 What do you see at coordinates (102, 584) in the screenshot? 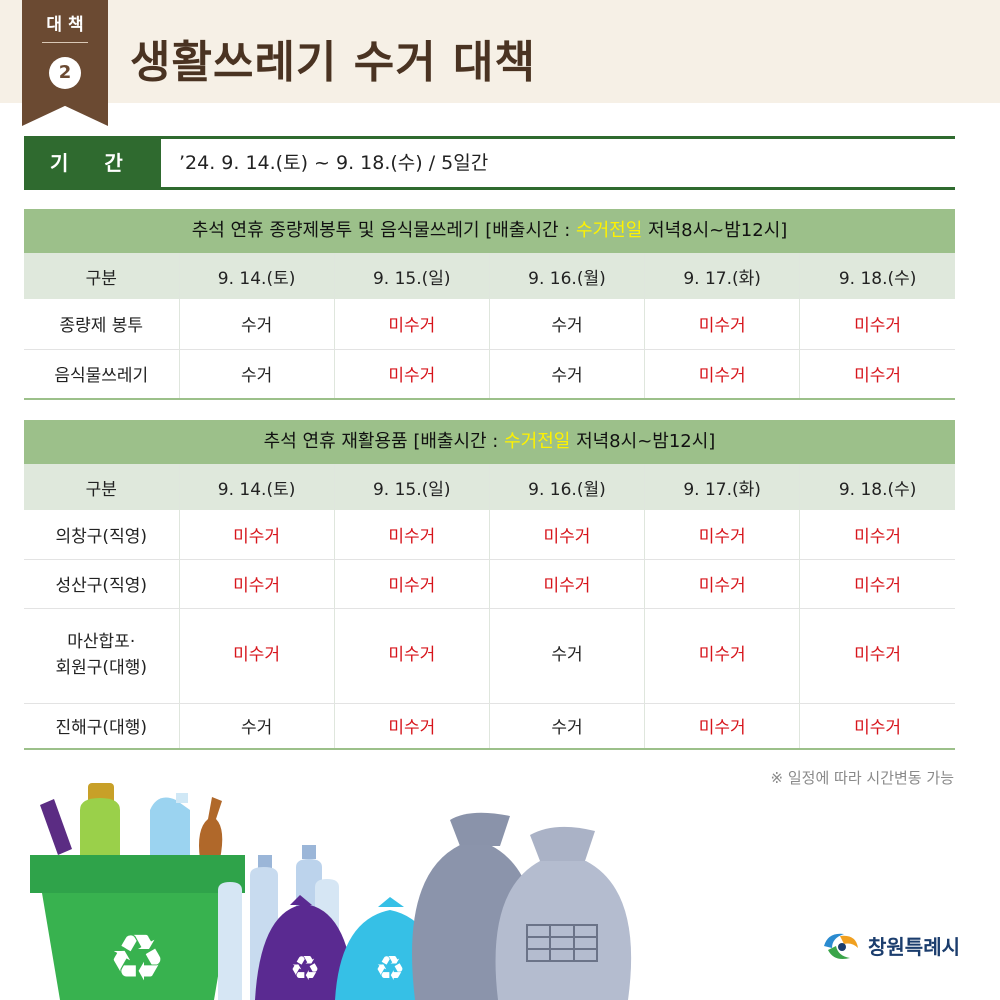
I see `row-label: 성산구(직영)` at bounding box center [102, 584].